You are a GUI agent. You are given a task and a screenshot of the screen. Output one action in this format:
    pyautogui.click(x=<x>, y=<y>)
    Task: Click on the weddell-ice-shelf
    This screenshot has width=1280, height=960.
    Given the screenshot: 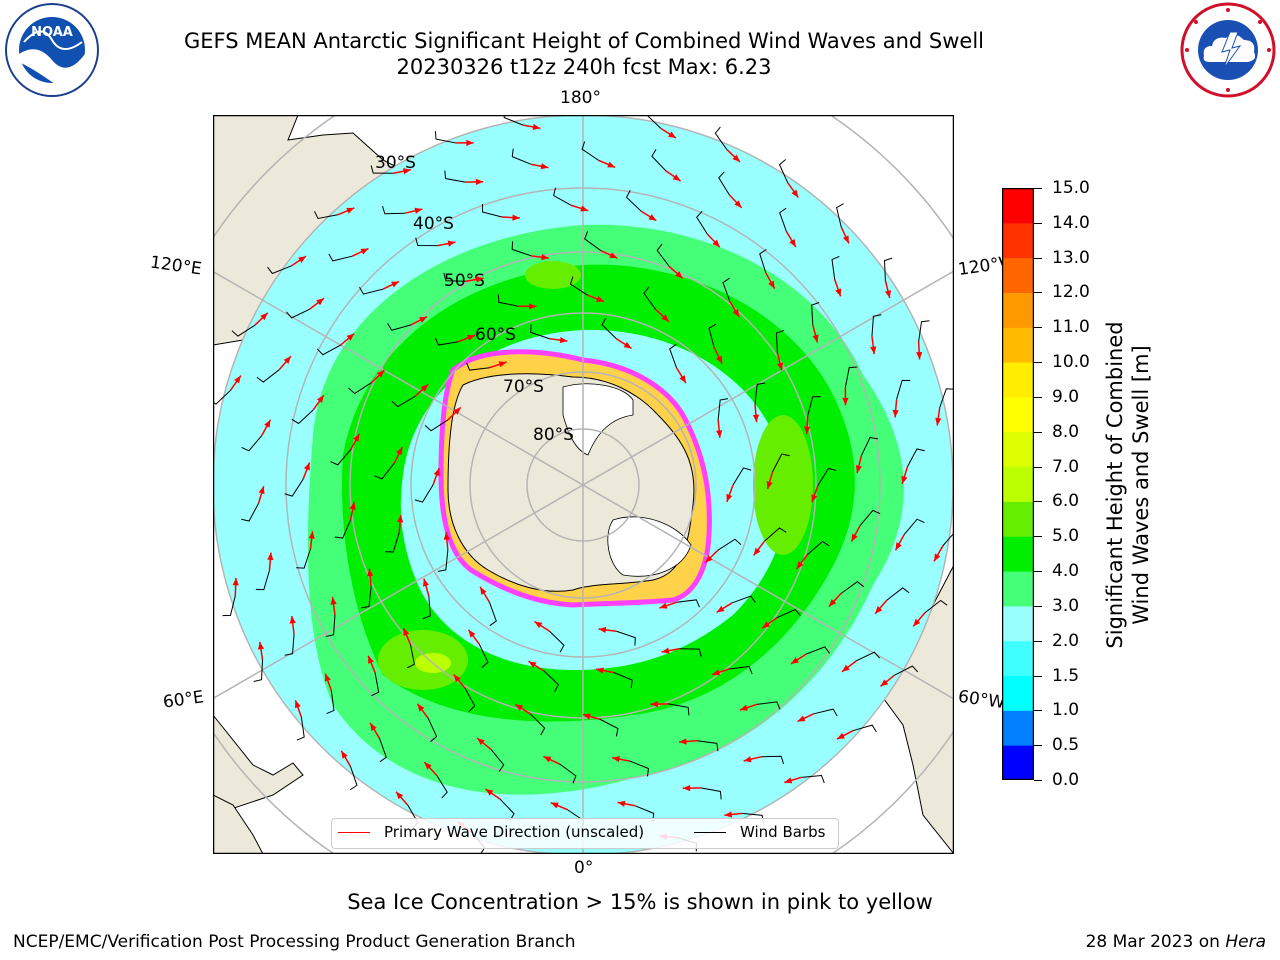 What is the action you would take?
    pyautogui.click(x=649, y=546)
    